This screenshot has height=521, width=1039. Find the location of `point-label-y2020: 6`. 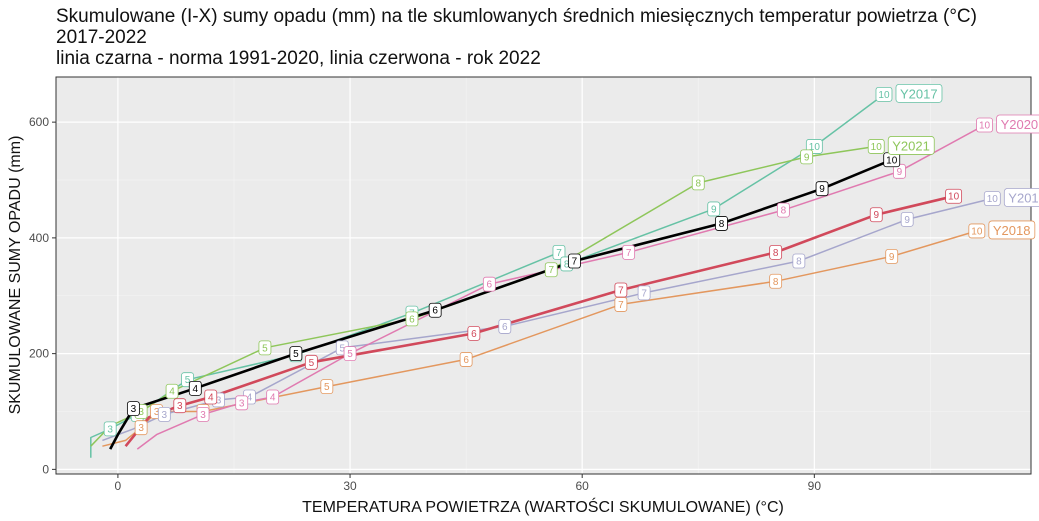

point-label-y2020: 6 is located at coordinates (489, 284).